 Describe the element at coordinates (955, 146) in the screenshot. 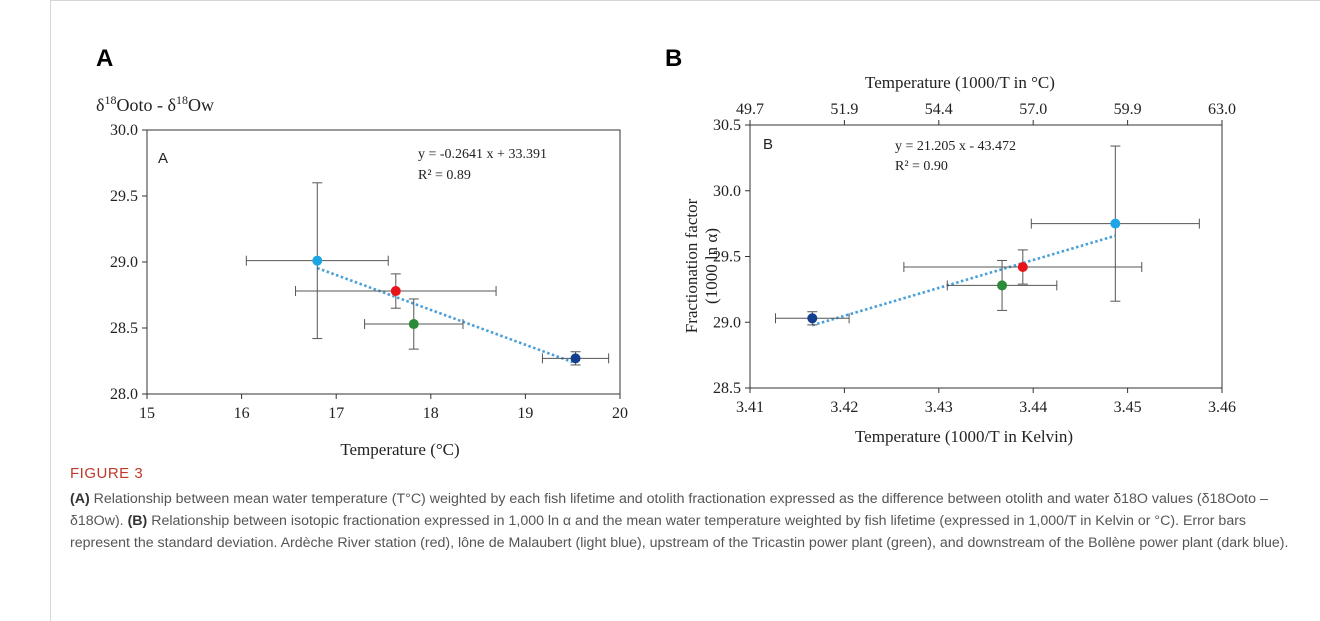

I see `panel-b-equation: y = 21.205 x - 43.472` at that location.